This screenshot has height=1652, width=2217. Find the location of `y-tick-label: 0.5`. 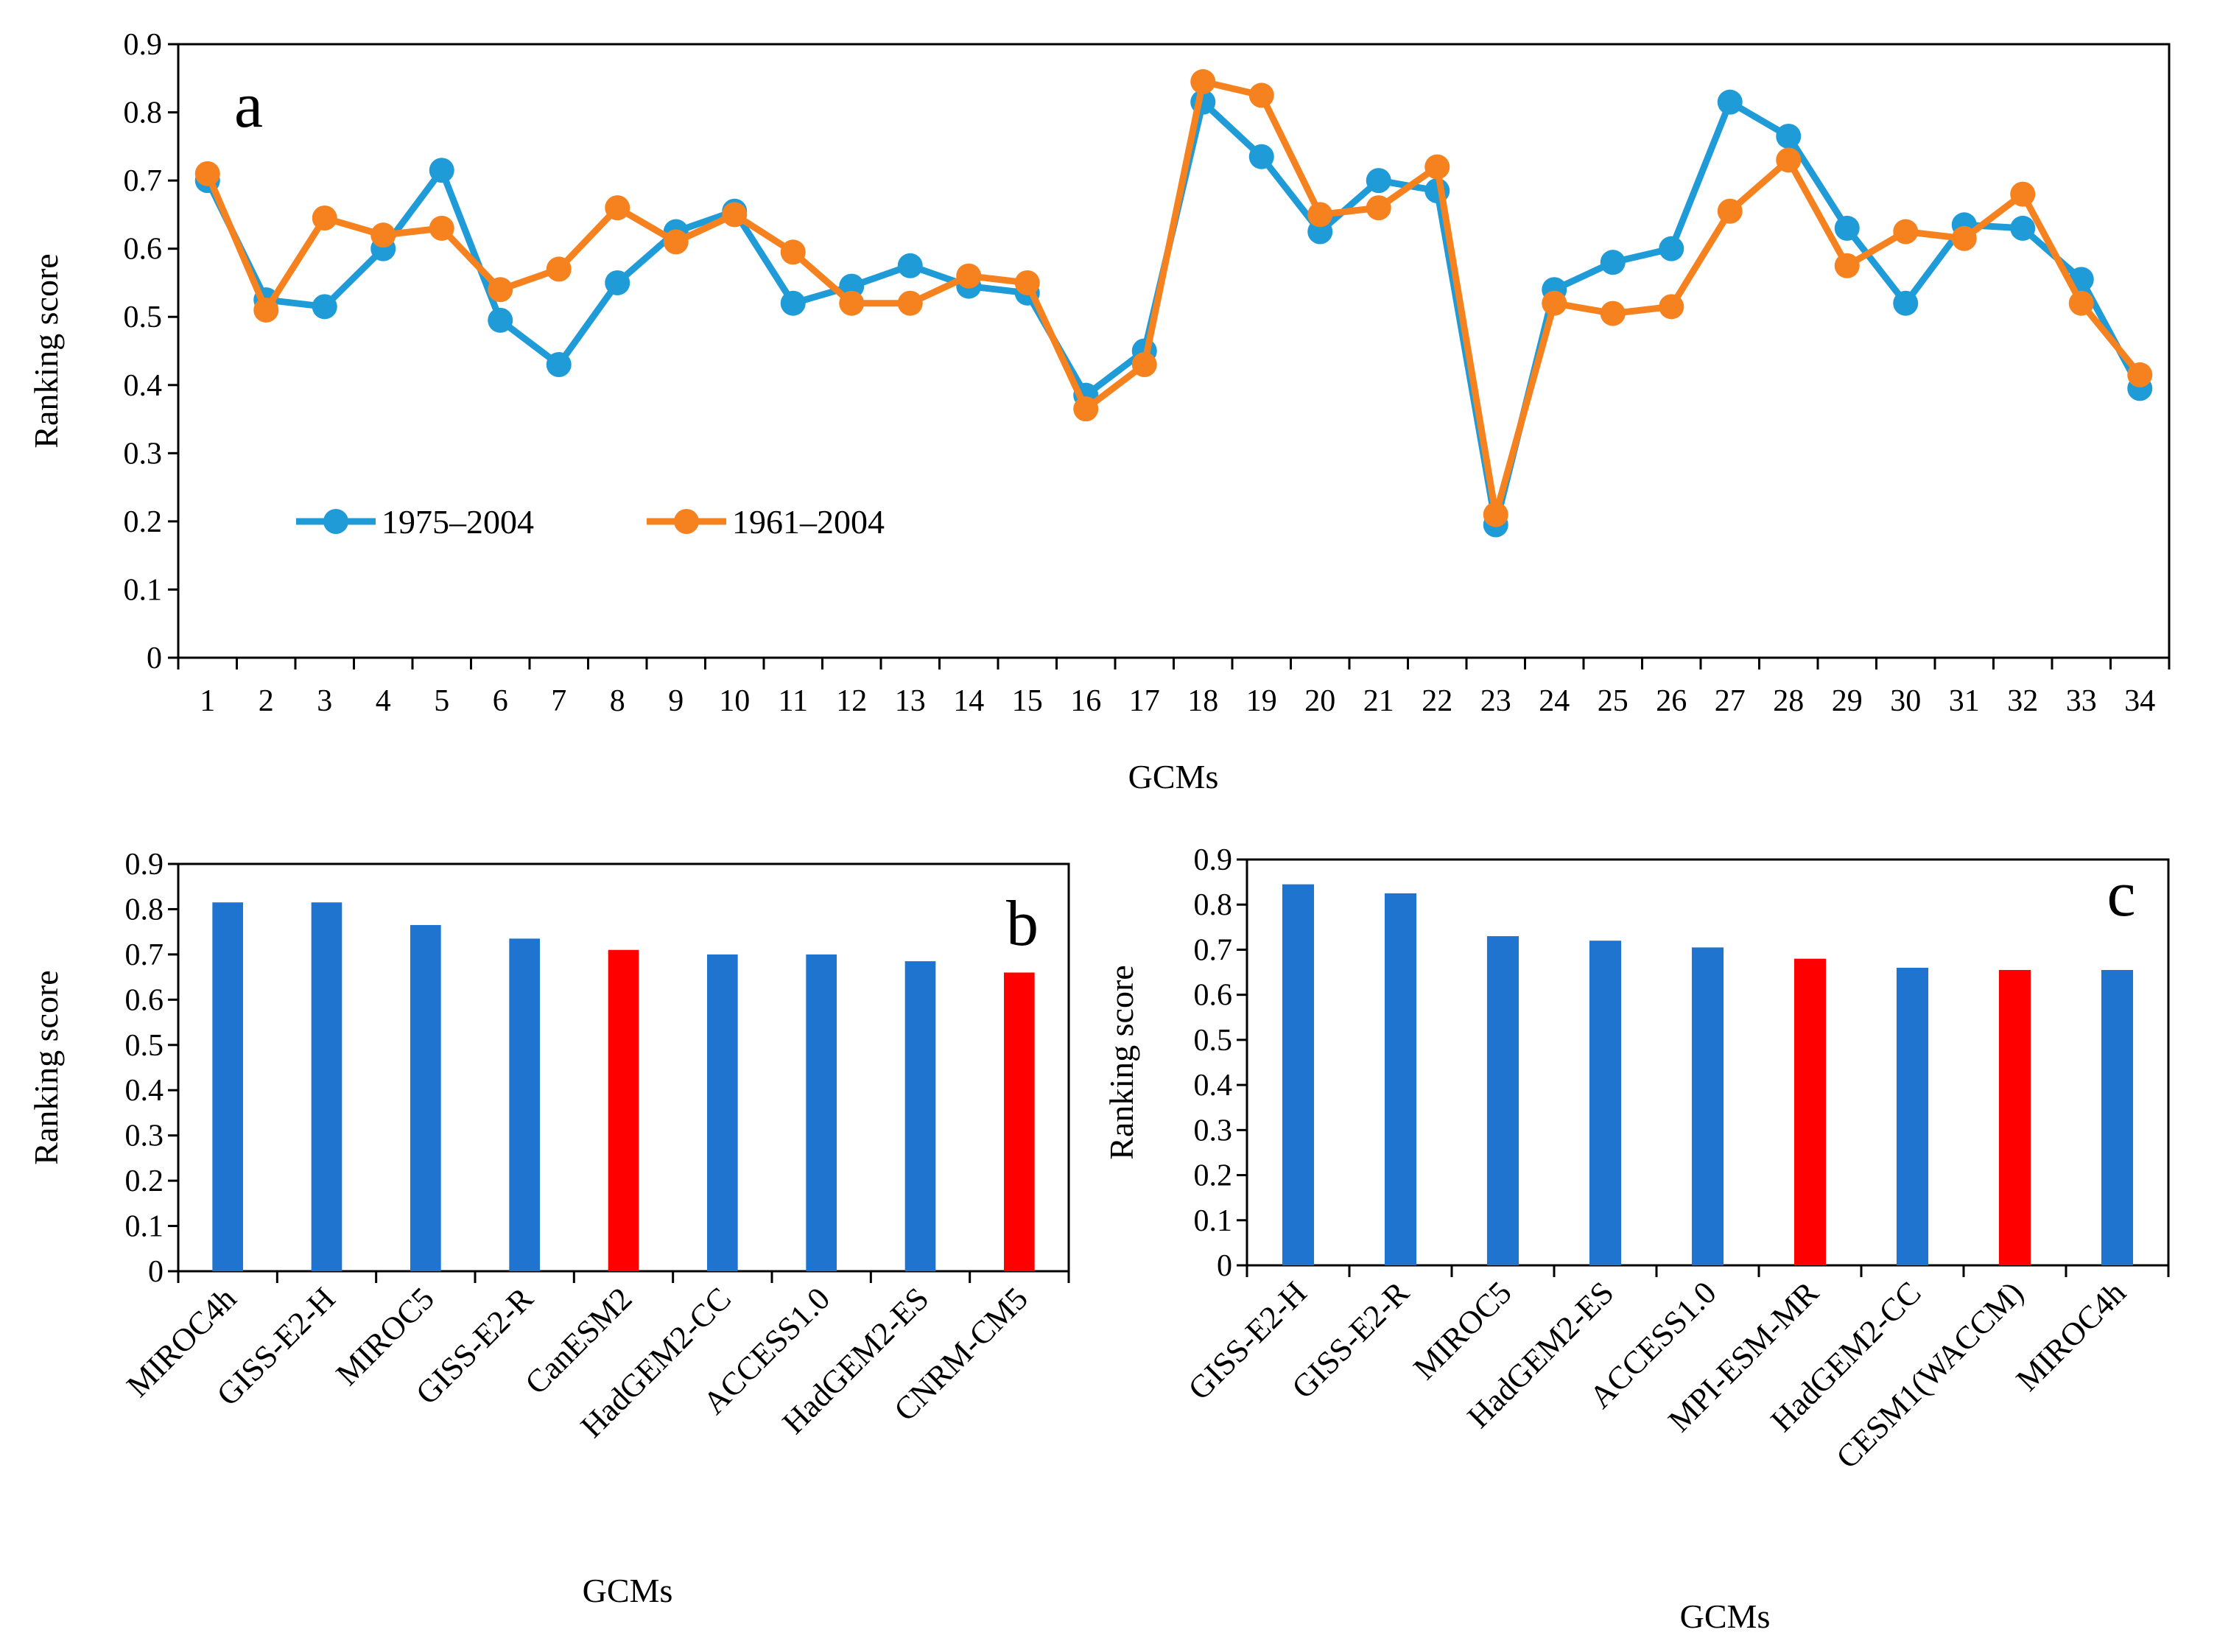

y-tick-label: 0.5 is located at coordinates (144, 1046).